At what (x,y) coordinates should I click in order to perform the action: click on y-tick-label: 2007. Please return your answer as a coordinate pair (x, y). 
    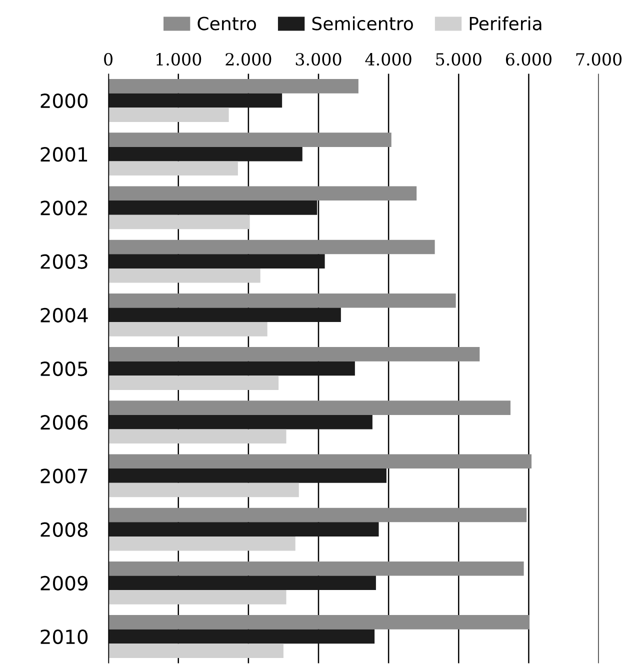
    Looking at the image, I should click on (64, 476).